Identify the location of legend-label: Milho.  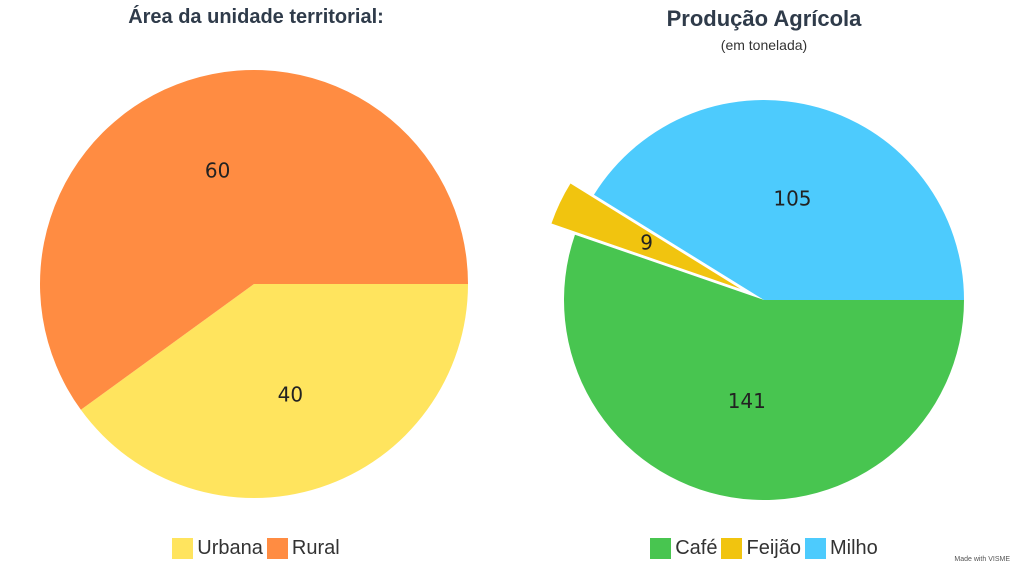
(853, 547).